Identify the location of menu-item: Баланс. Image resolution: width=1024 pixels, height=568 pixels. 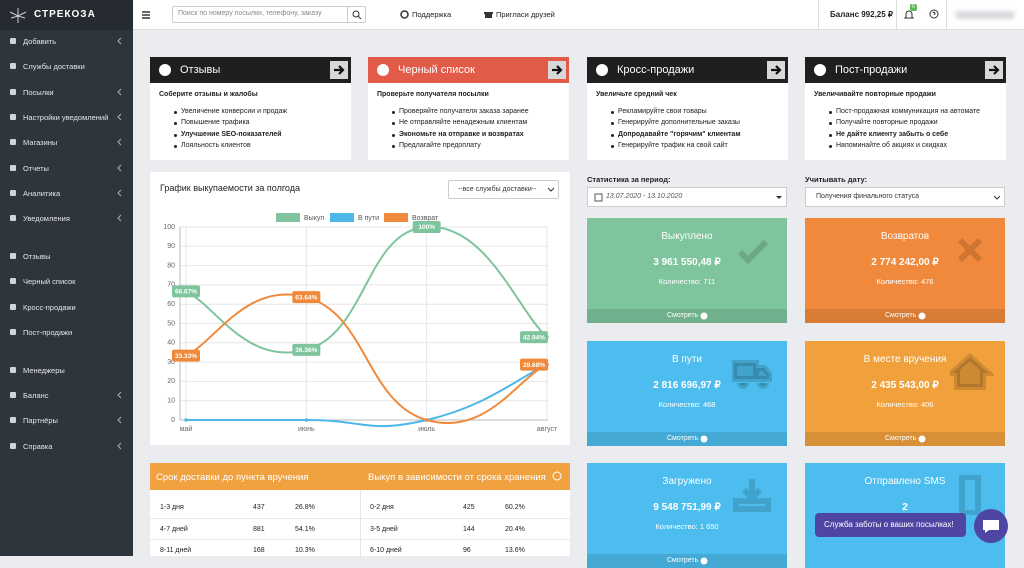
(66, 395).